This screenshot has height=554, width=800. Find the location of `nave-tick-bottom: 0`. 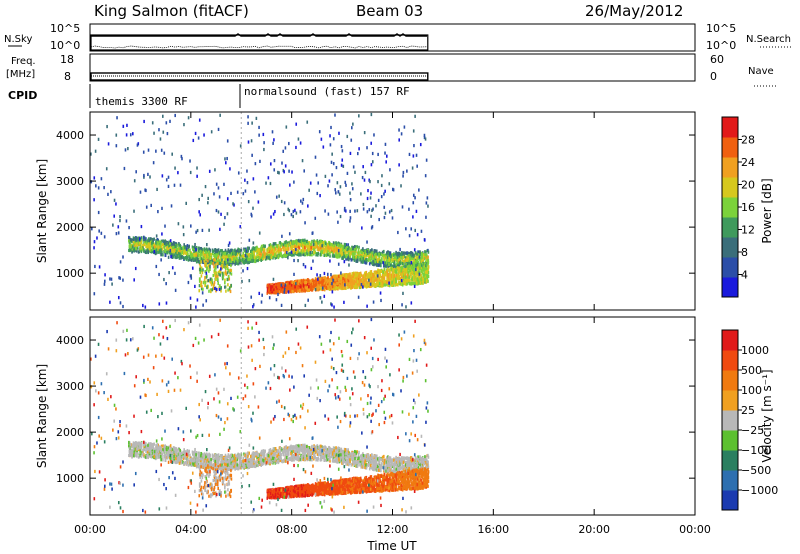

nave-tick-bottom: 0 is located at coordinates (713, 76).